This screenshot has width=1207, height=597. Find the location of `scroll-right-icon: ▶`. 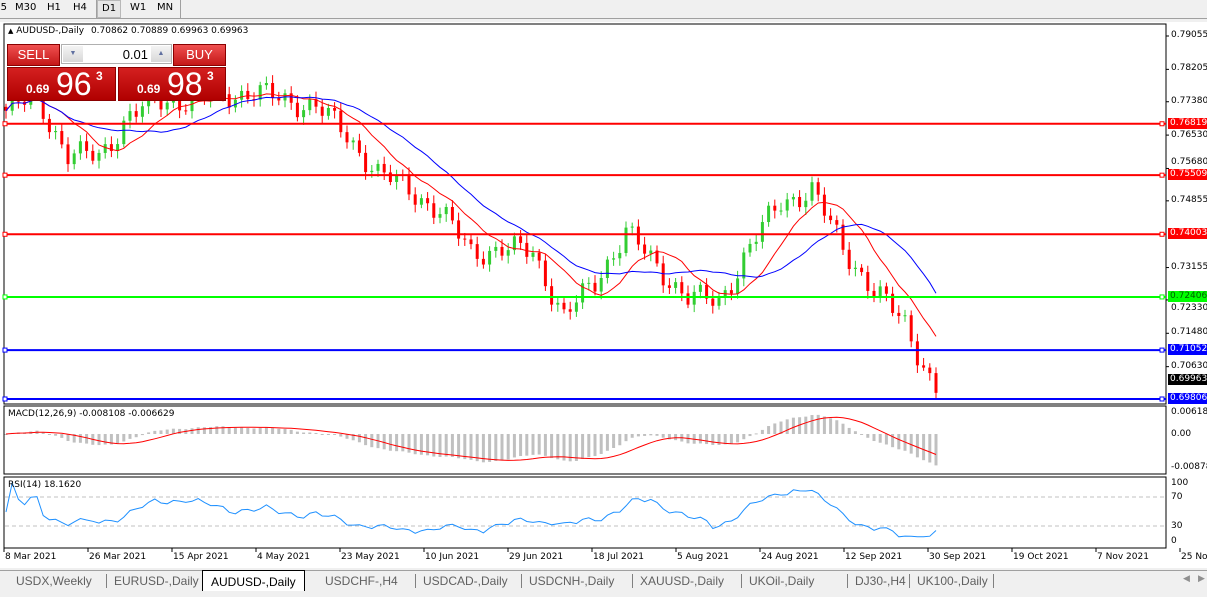

scroll-right-icon: ▶ is located at coordinates (1201, 579).